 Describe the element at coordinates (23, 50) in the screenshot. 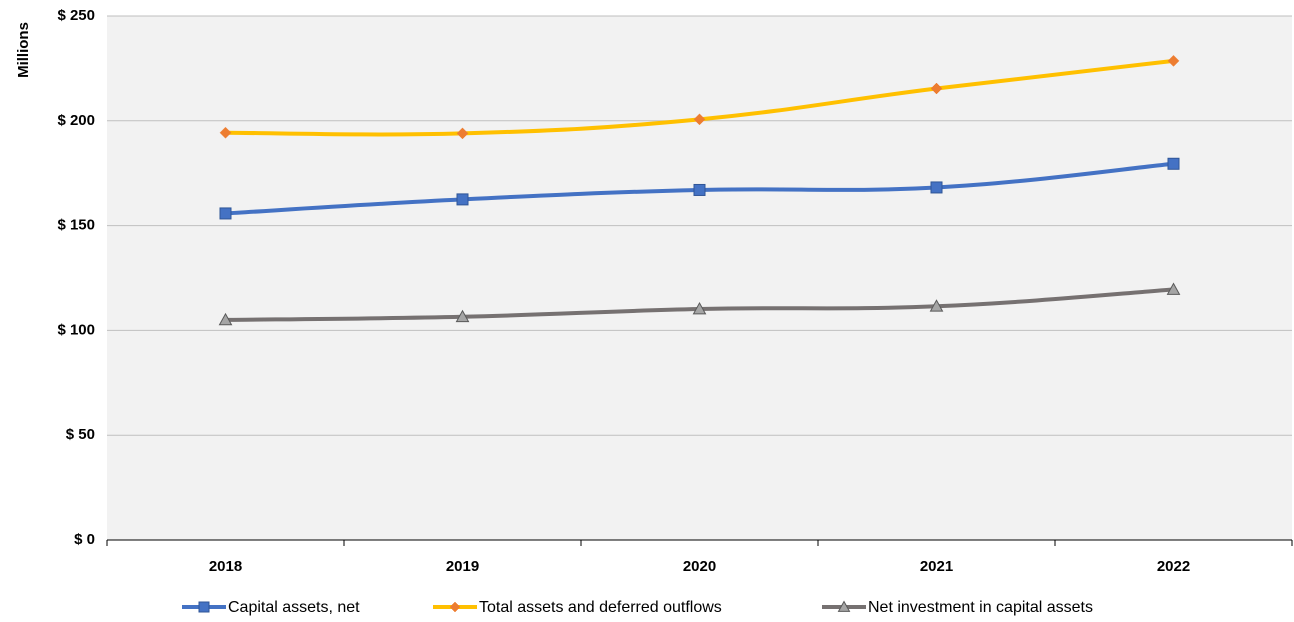

I see `y-axis-title: Millions` at that location.